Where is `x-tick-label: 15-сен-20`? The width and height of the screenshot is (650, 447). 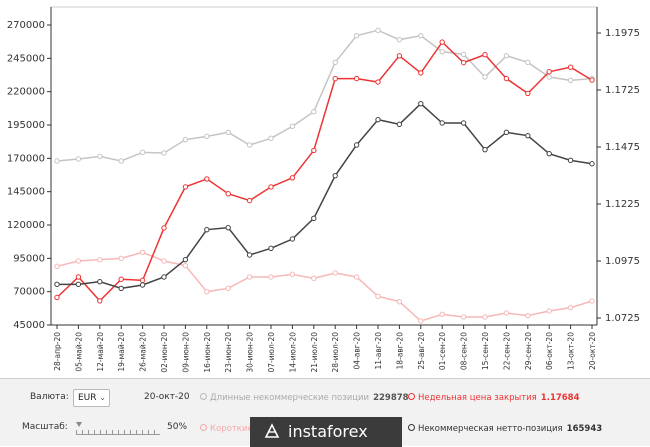
x-tick-label: 15-сен-20 is located at coordinates (485, 351).